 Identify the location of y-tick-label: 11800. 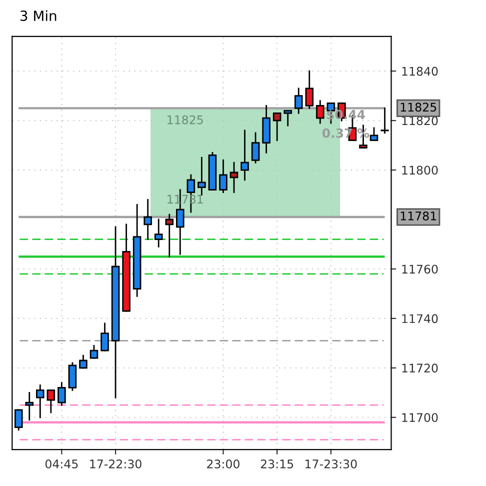
(420, 170).